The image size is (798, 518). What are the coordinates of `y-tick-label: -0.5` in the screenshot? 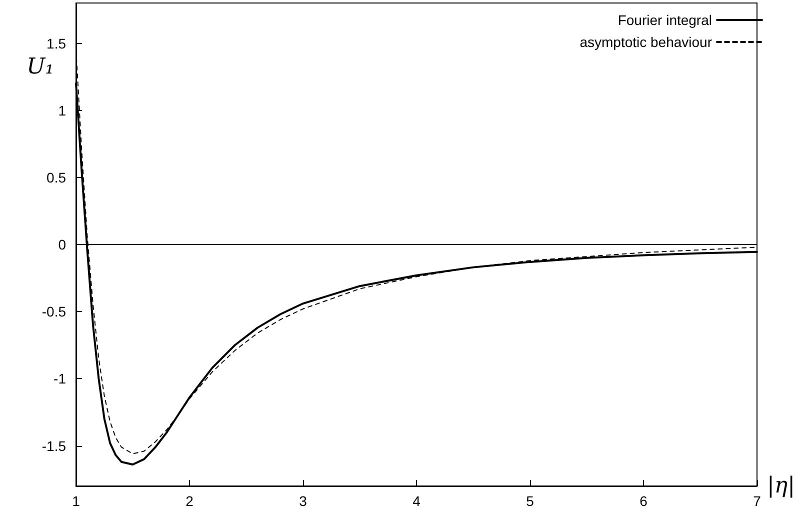 It's located at (54, 312).